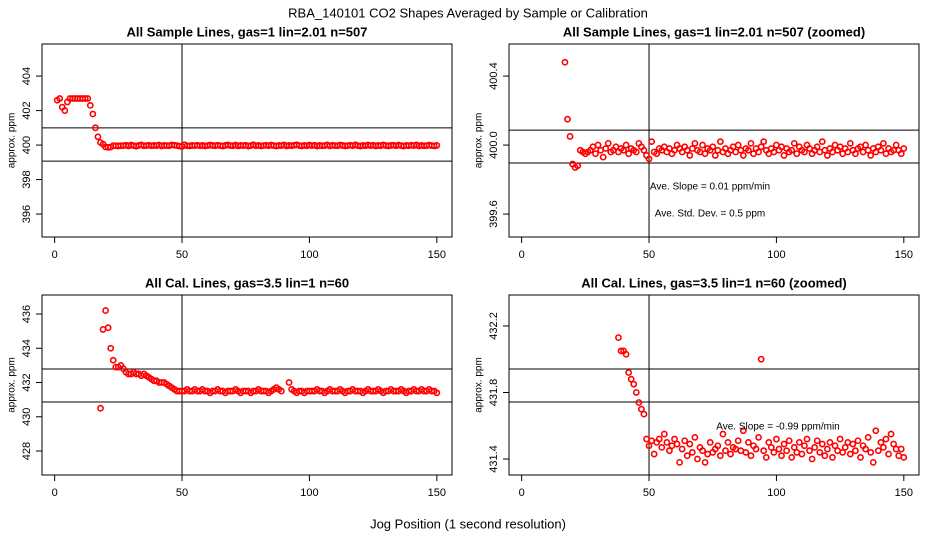 This screenshot has height=540, width=936. What do you see at coordinates (710, 187) in the screenshot?
I see `annotation: Ave. Slope = 0.01 ppm/min` at bounding box center [710, 187].